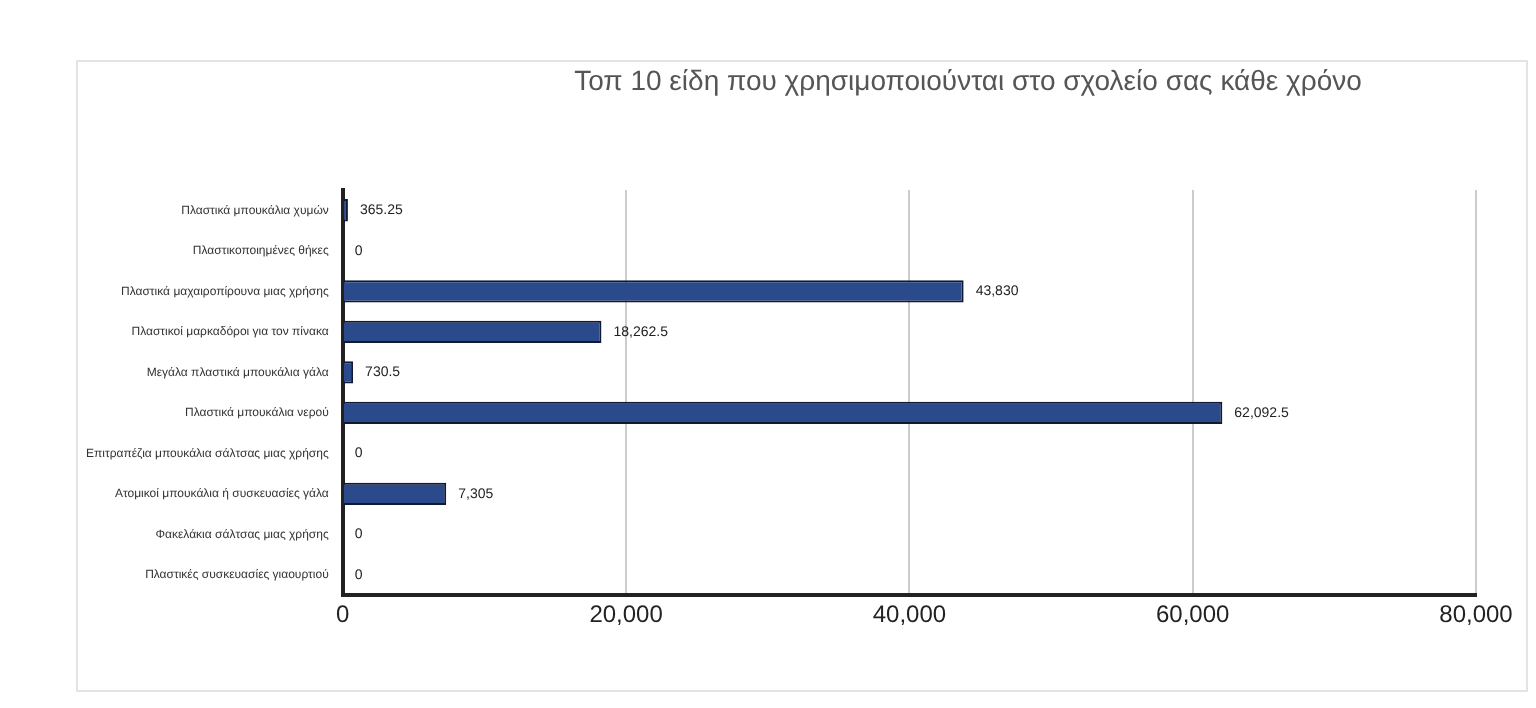 The width and height of the screenshot is (1536, 708). What do you see at coordinates (909, 614) in the screenshot?
I see `x-tick-label: 40,000` at bounding box center [909, 614].